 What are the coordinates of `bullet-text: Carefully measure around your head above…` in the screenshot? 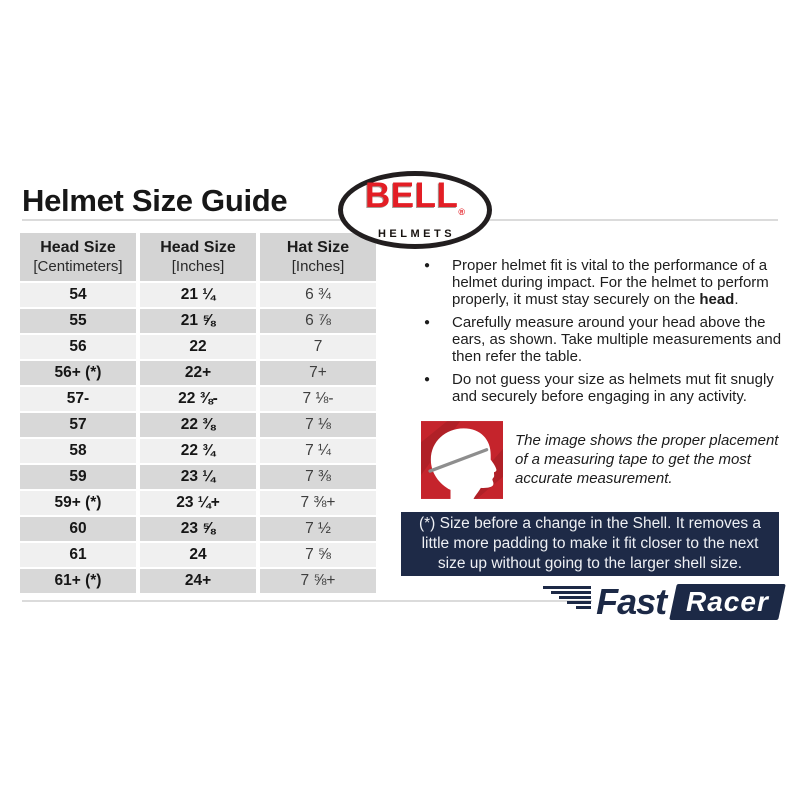 It's located at (618, 339).